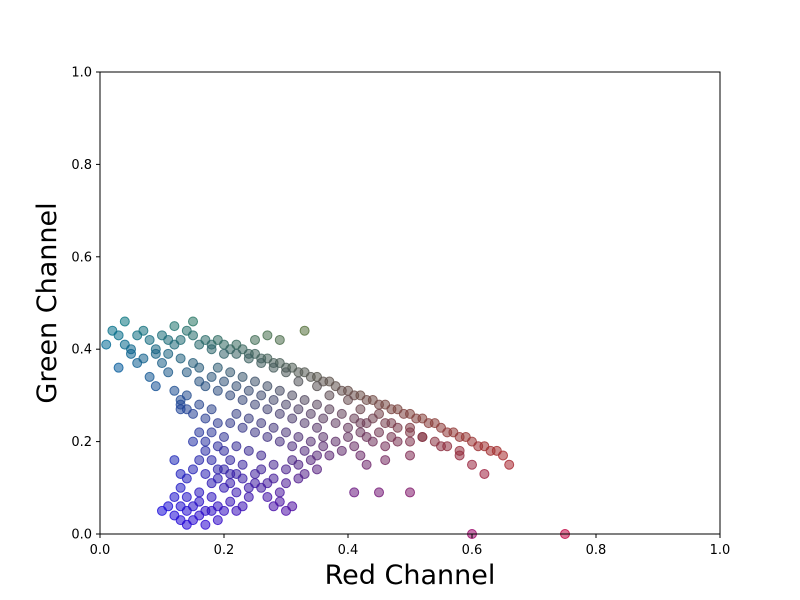 This screenshot has width=800, height=600. What do you see at coordinates (410, 546) in the screenshot?
I see `x-axis-ticks: 0.0 0.2 0.4 0.6 0.8 1.0` at bounding box center [410, 546].